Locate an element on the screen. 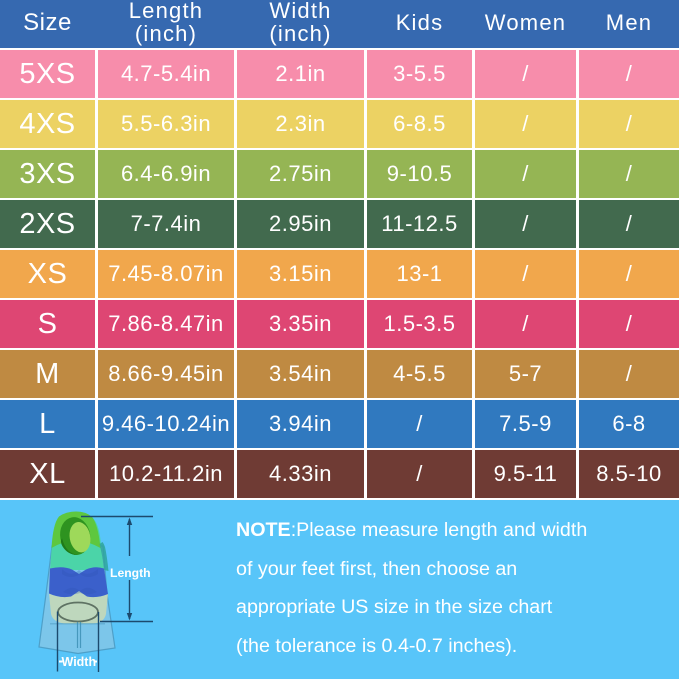  svg-text: Length is located at coordinates (130, 573).